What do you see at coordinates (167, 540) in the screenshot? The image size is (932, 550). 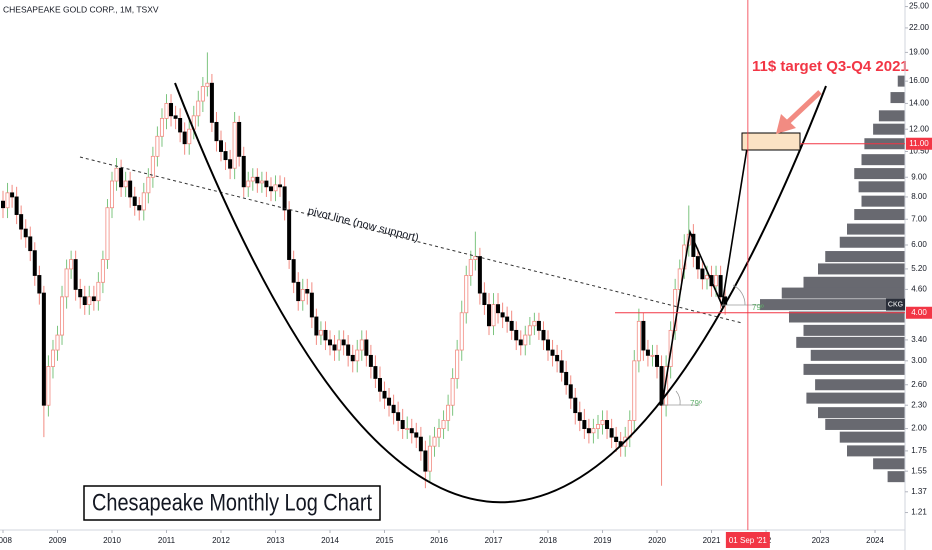 I see `x-tick-label: 2011` at bounding box center [167, 540].